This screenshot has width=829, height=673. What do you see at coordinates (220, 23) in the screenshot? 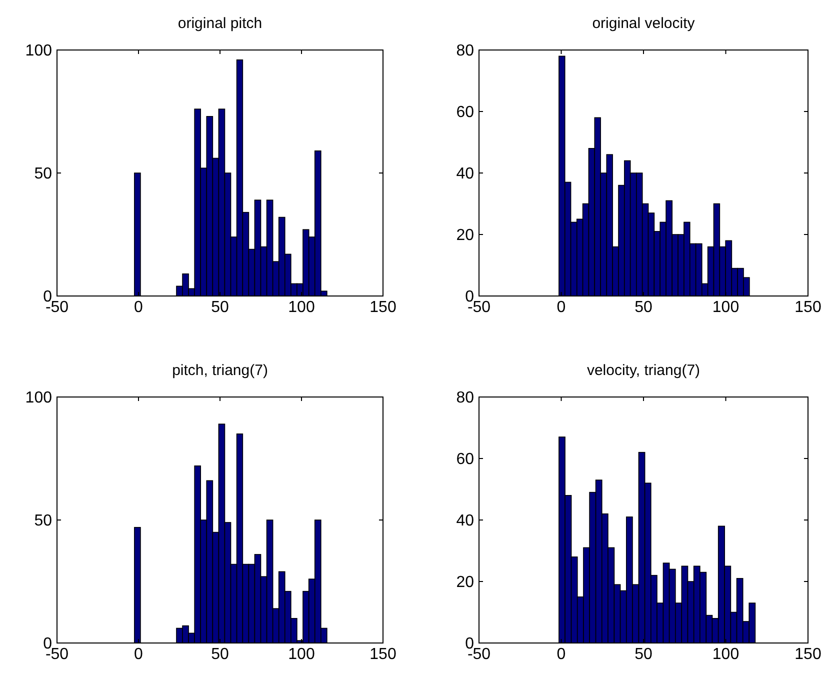
I see `chart-title: original pitch` at bounding box center [220, 23].